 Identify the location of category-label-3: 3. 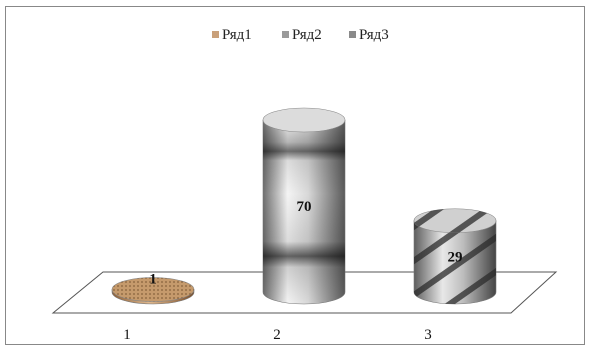
(428, 335).